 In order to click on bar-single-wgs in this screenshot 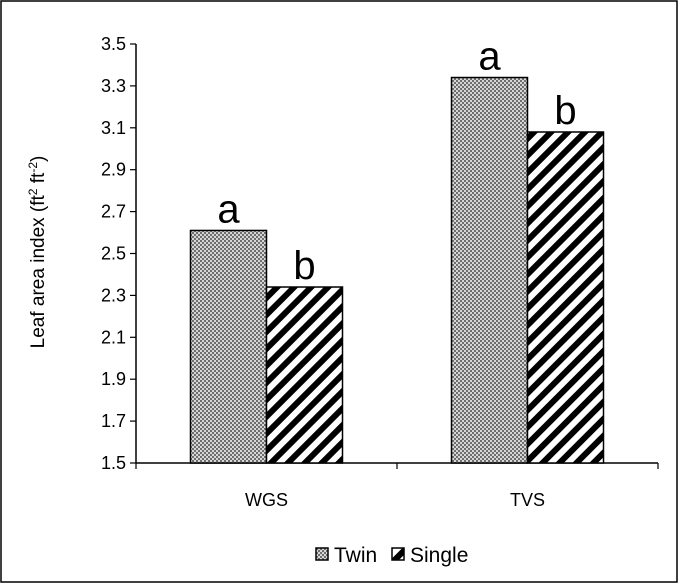, I will do `click(304, 375)`.